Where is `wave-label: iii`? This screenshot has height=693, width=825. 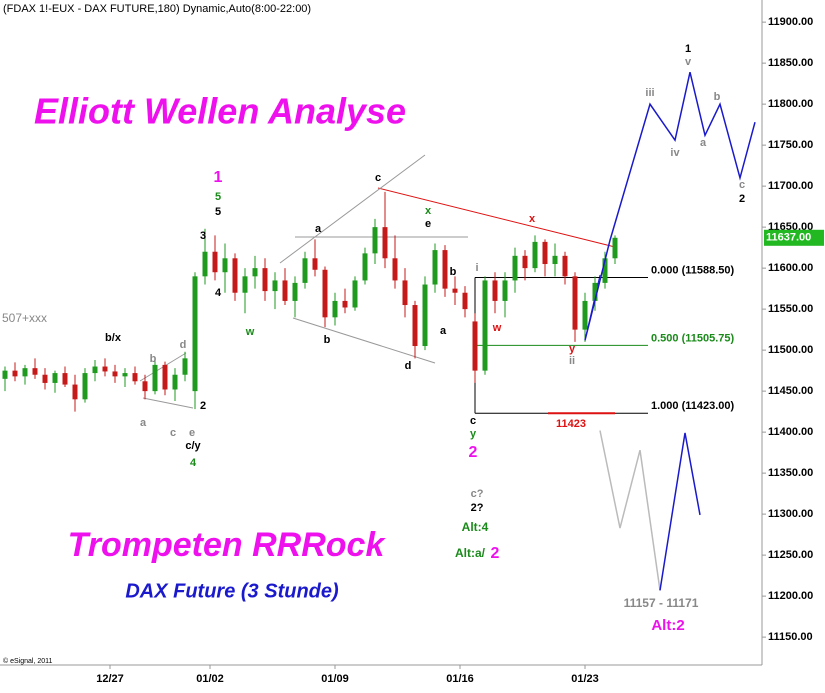 wave-label: iii is located at coordinates (649, 93).